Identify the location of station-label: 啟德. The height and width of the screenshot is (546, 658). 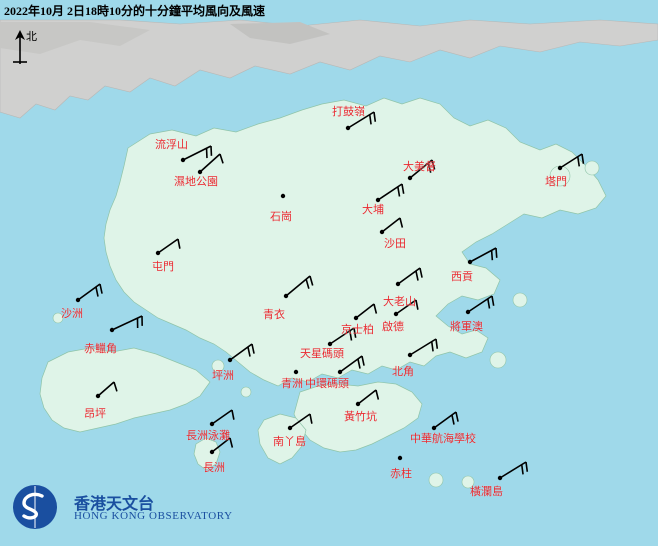
(393, 327).